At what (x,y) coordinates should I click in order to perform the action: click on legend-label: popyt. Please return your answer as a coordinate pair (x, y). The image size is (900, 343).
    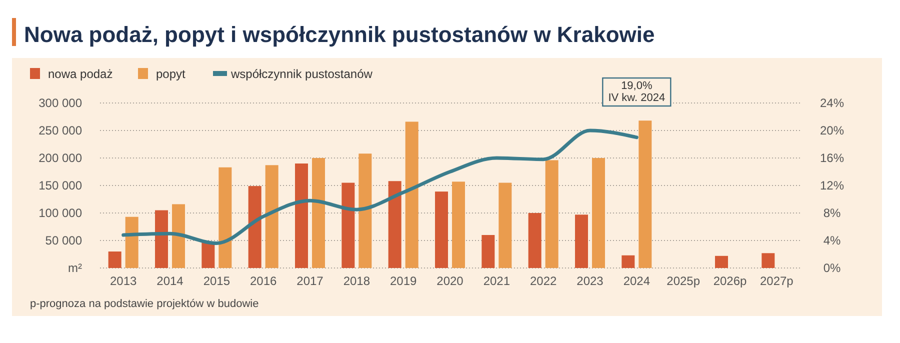
    Looking at the image, I should click on (171, 74).